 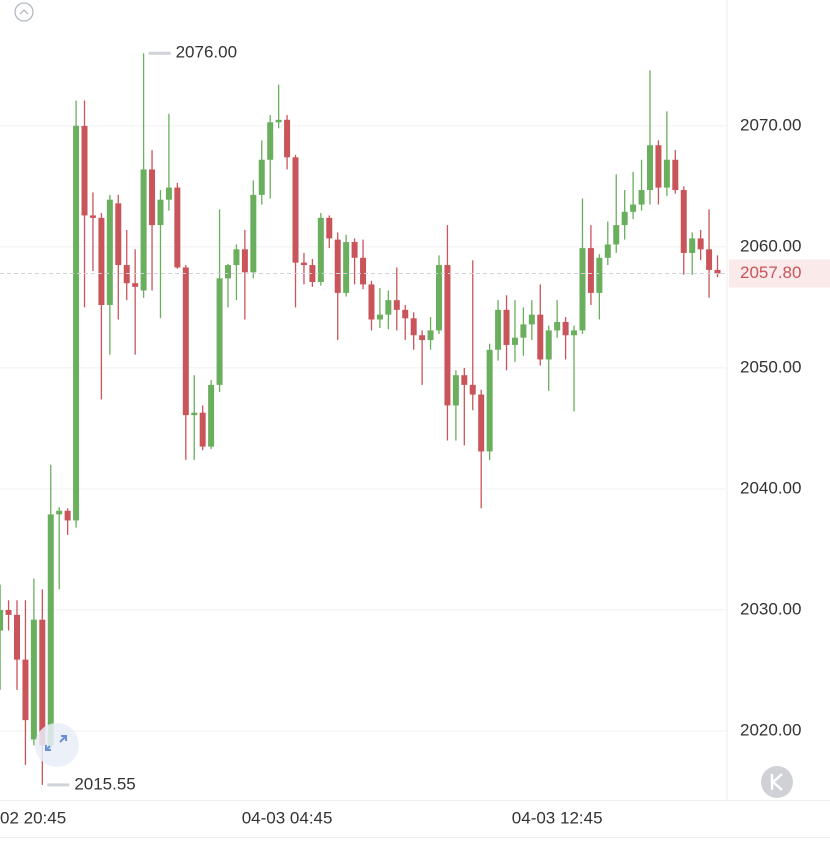 I want to click on y-tick-label: 2040.00, so click(x=770, y=487).